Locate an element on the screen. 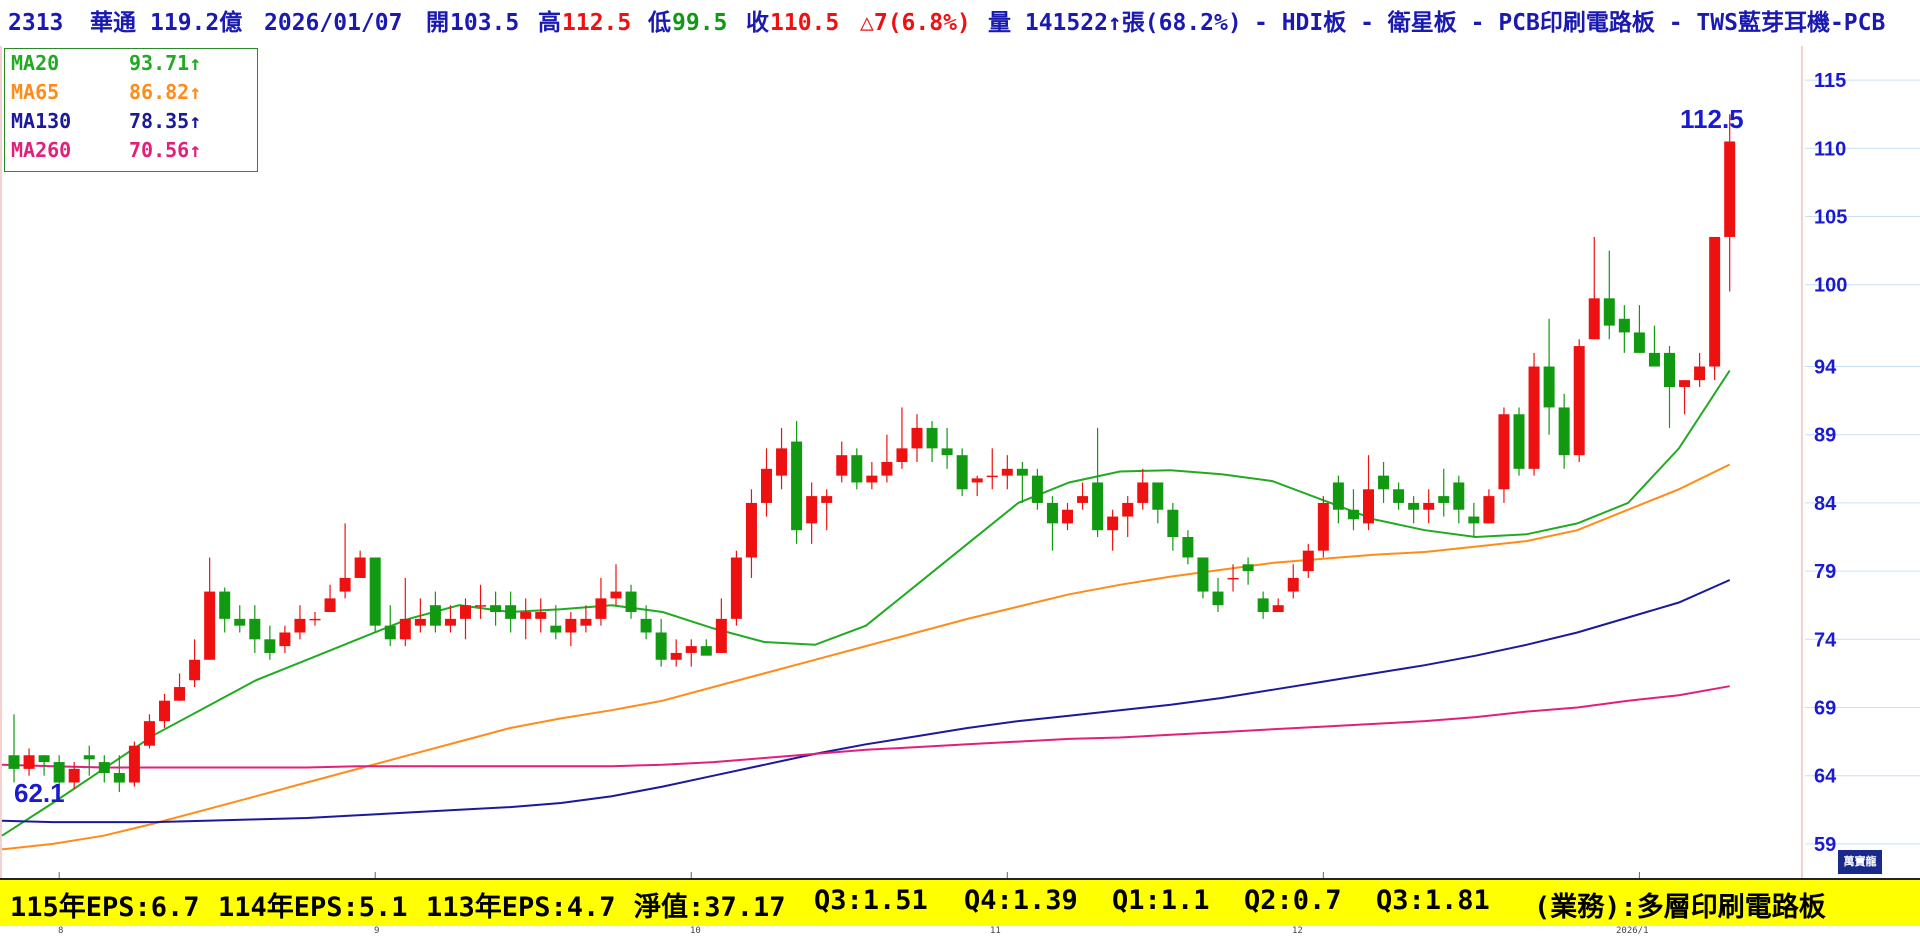 The height and width of the screenshot is (939, 1920). legend-ma130-value: 78.35↑ is located at coordinates (165, 121).